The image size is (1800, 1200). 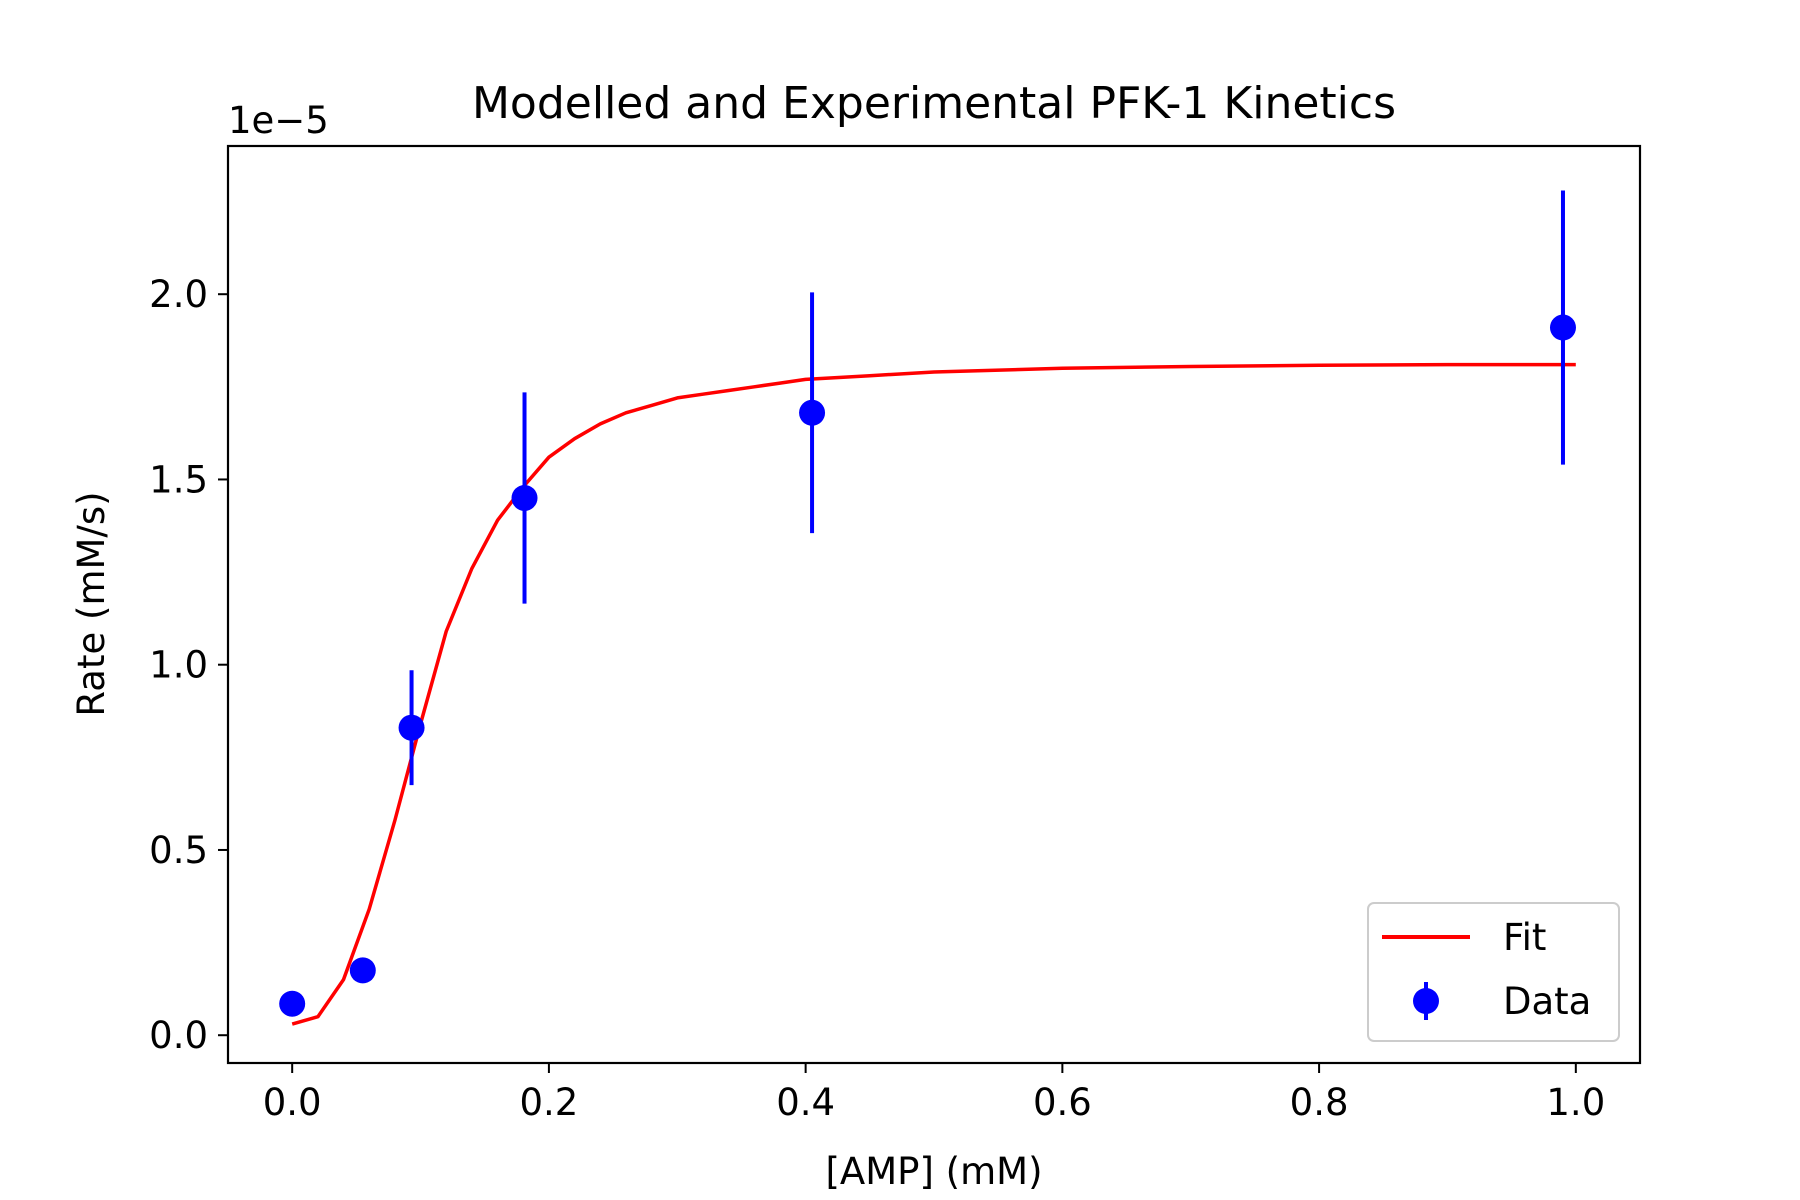 What do you see at coordinates (1062, 1102) in the screenshot?
I see `x-tick-label: 0.6` at bounding box center [1062, 1102].